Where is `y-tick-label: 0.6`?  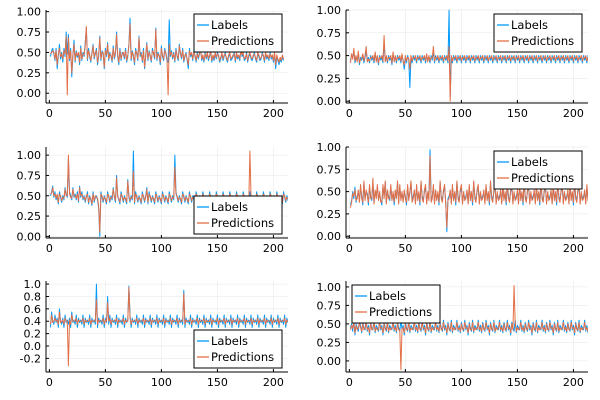
y-tick-label: 0.6 is located at coordinates (33, 309).